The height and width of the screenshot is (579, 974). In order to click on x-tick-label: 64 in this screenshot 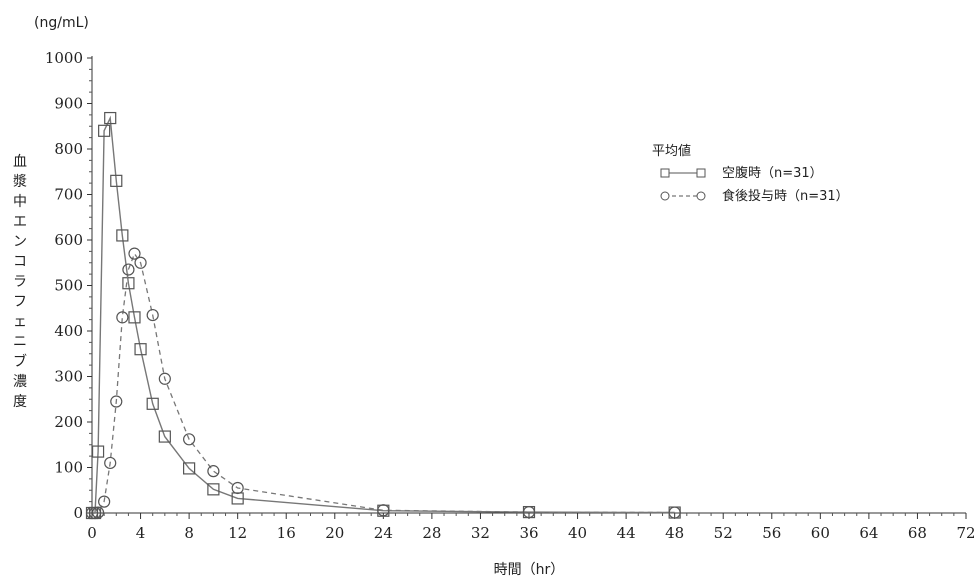, I will do `click(868, 533)`.